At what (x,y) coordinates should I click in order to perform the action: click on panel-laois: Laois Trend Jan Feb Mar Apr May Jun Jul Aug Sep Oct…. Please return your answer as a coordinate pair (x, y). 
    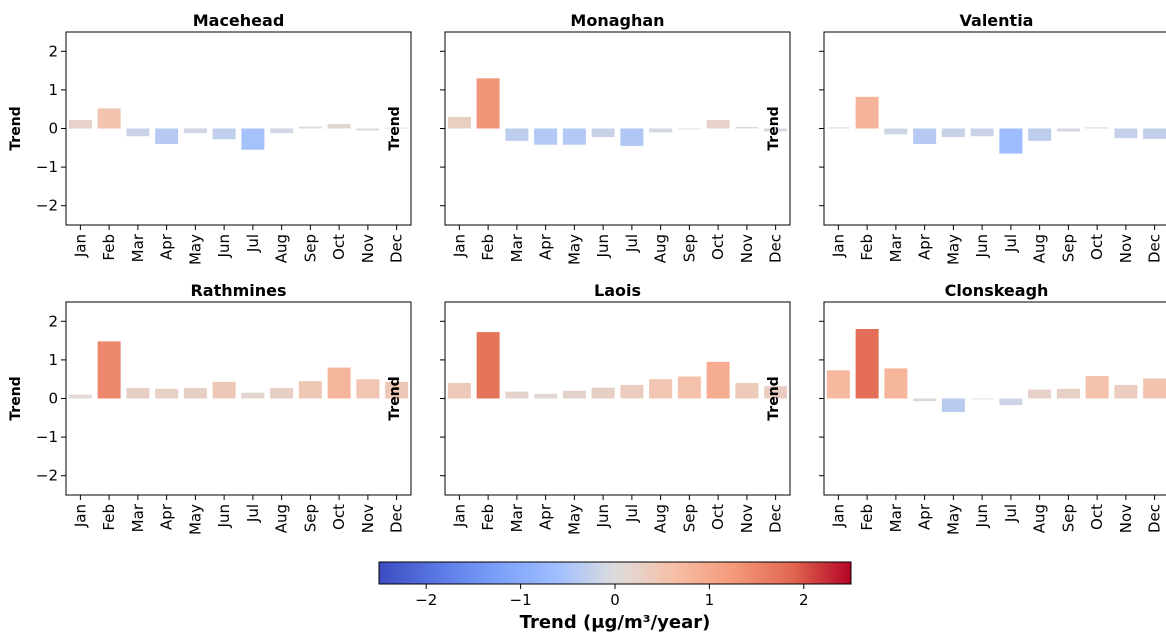
    Looking at the image, I should click on (589, 408).